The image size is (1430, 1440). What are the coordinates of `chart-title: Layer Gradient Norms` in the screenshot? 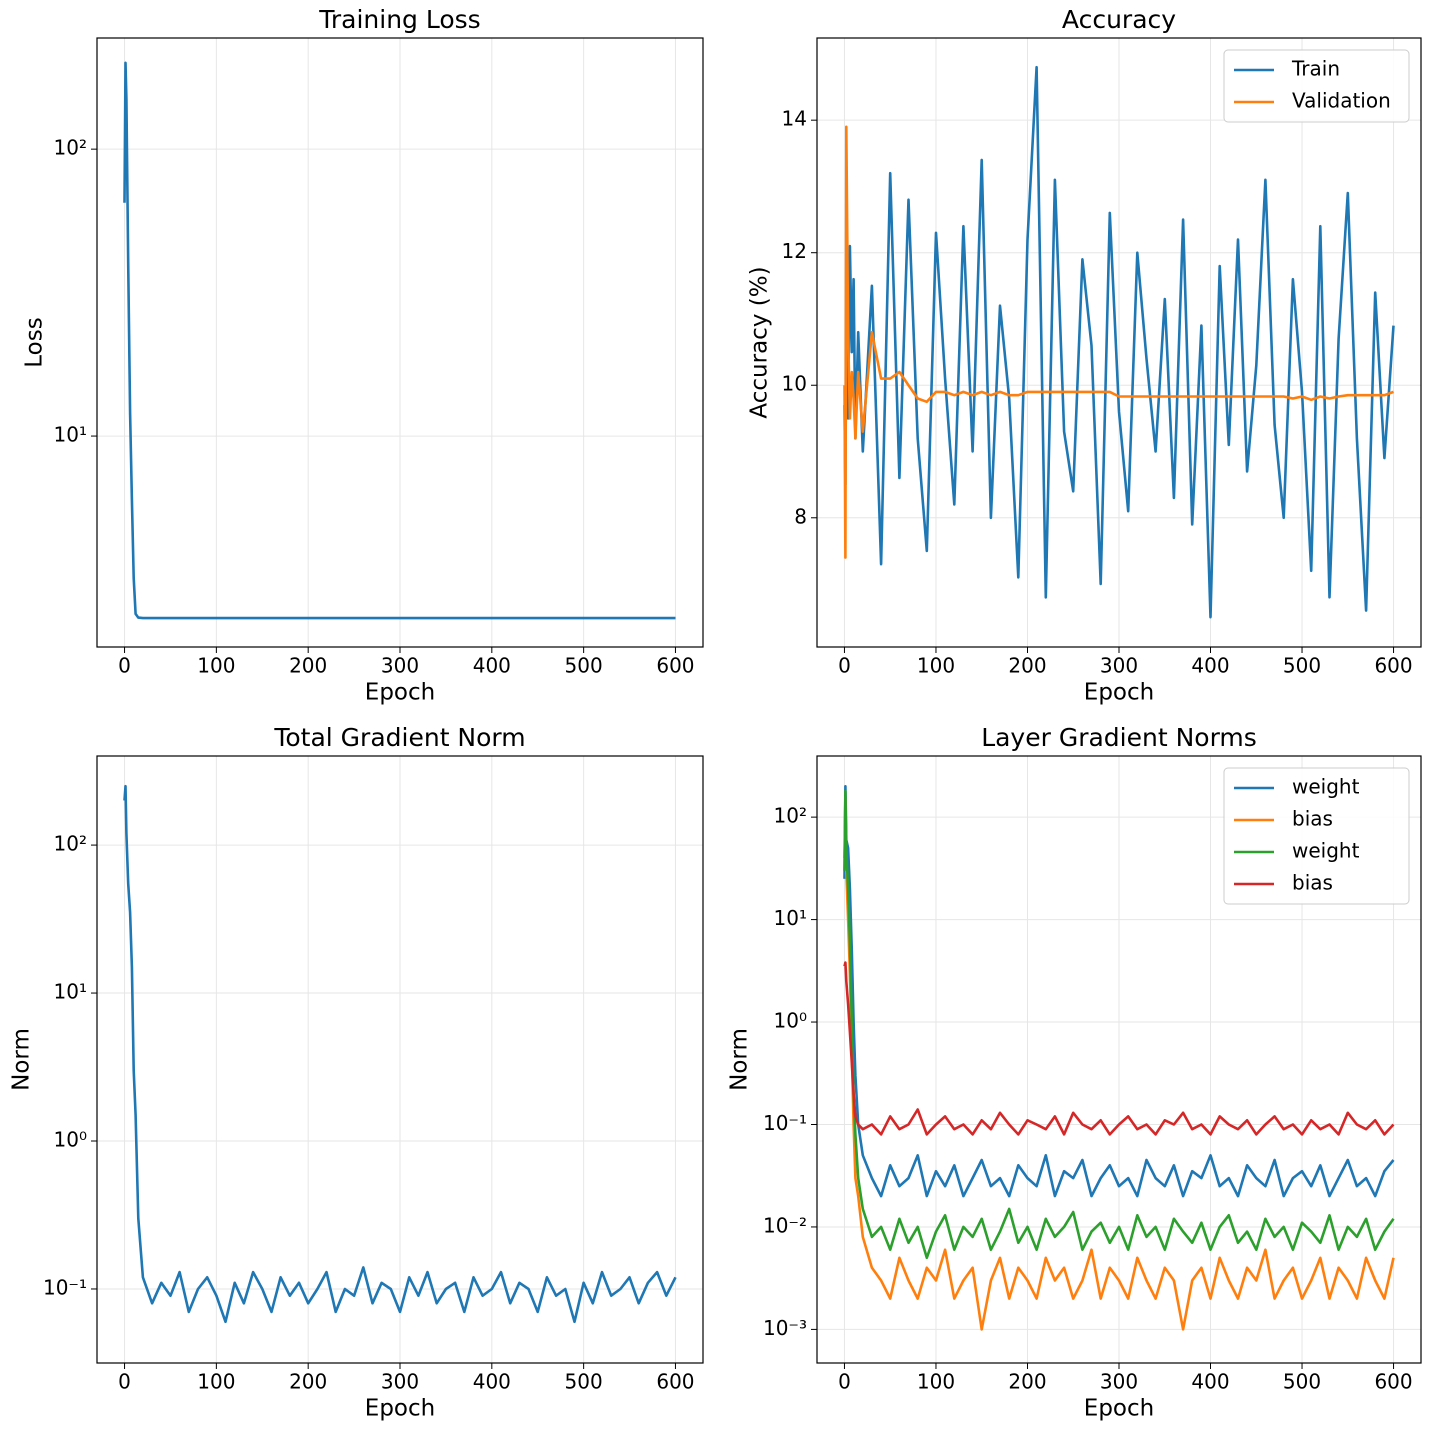 It's located at (1119, 737).